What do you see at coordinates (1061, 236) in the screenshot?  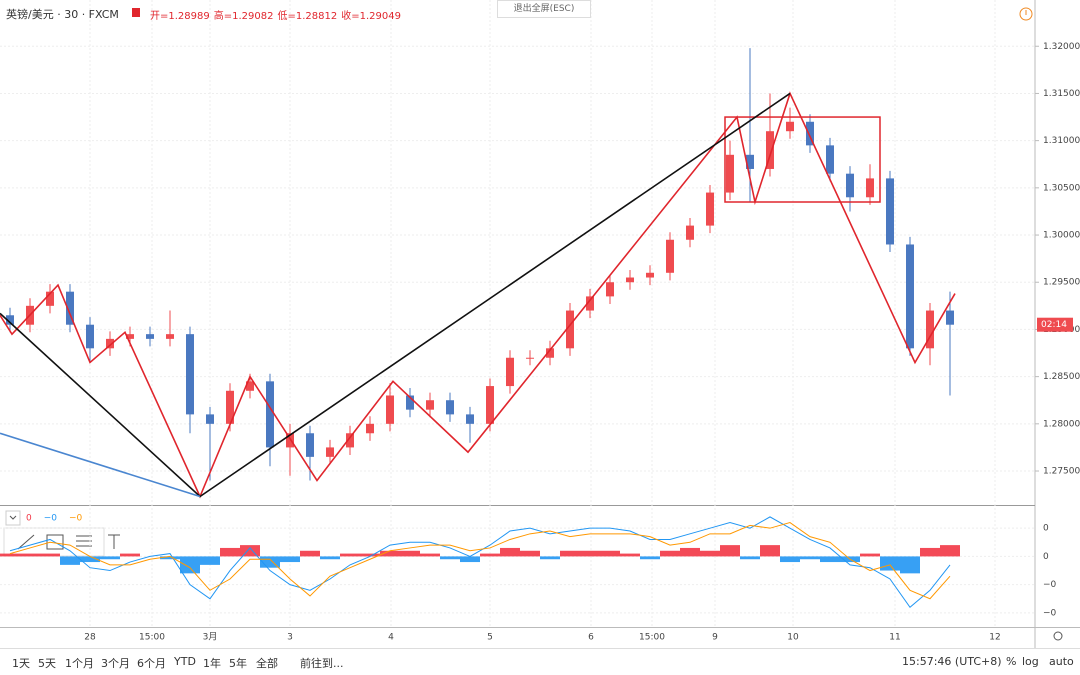 I see `y-tick-label: 1.30000` at bounding box center [1061, 236].